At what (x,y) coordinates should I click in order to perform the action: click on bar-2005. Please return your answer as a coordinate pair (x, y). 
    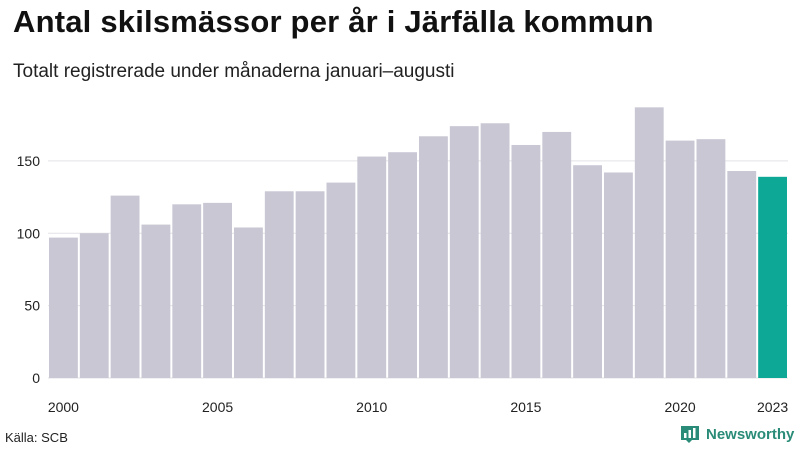
    Looking at the image, I should click on (217, 290).